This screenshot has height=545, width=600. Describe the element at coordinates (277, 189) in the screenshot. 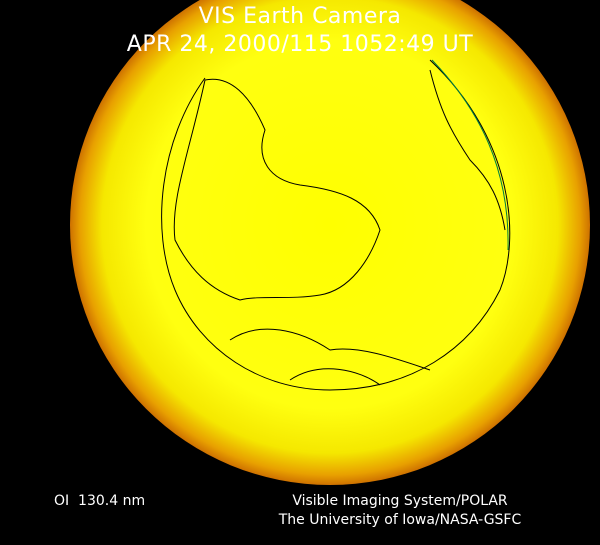

I see `continent-outline` at that location.